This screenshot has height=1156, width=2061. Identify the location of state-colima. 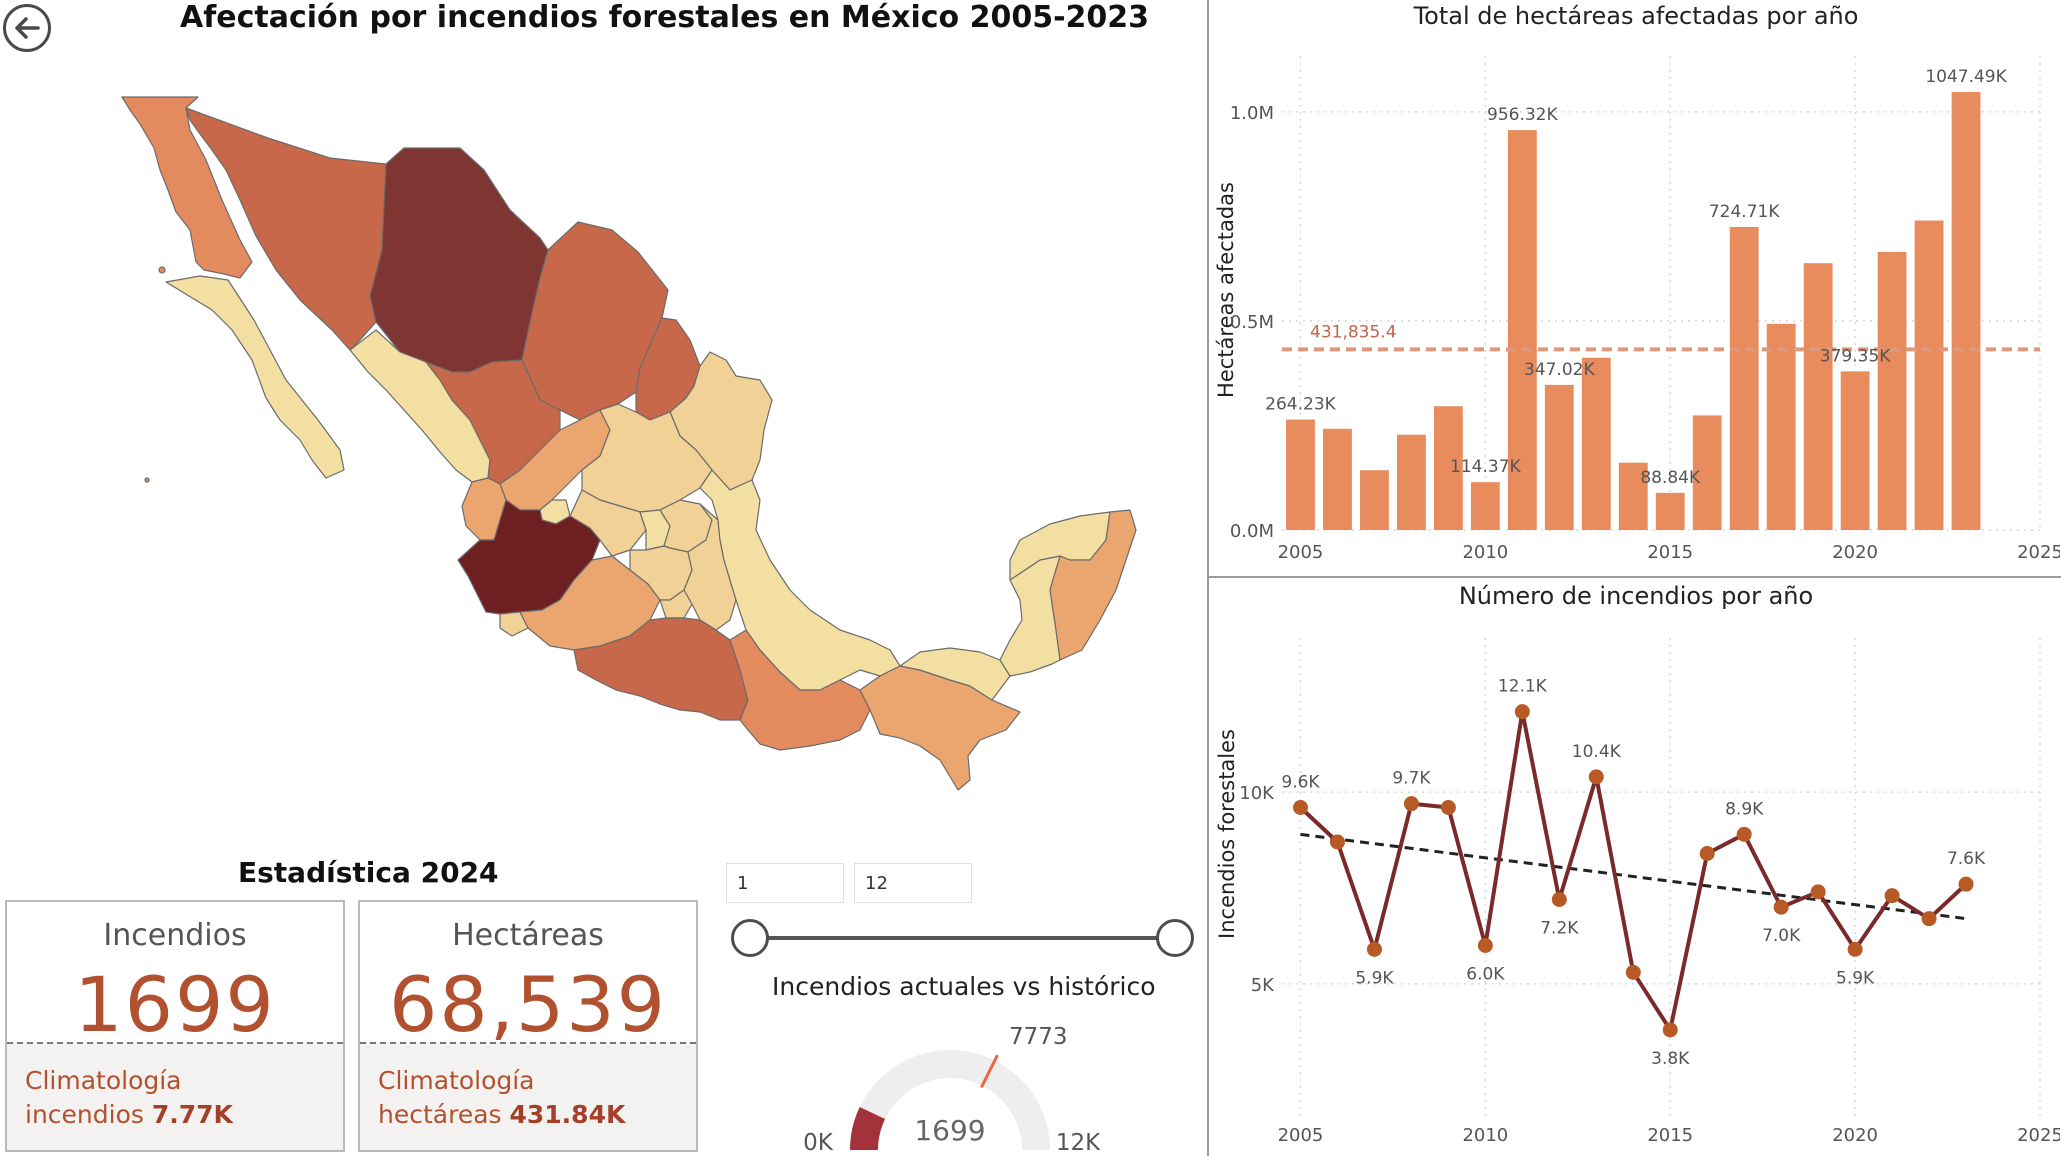
(514, 624).